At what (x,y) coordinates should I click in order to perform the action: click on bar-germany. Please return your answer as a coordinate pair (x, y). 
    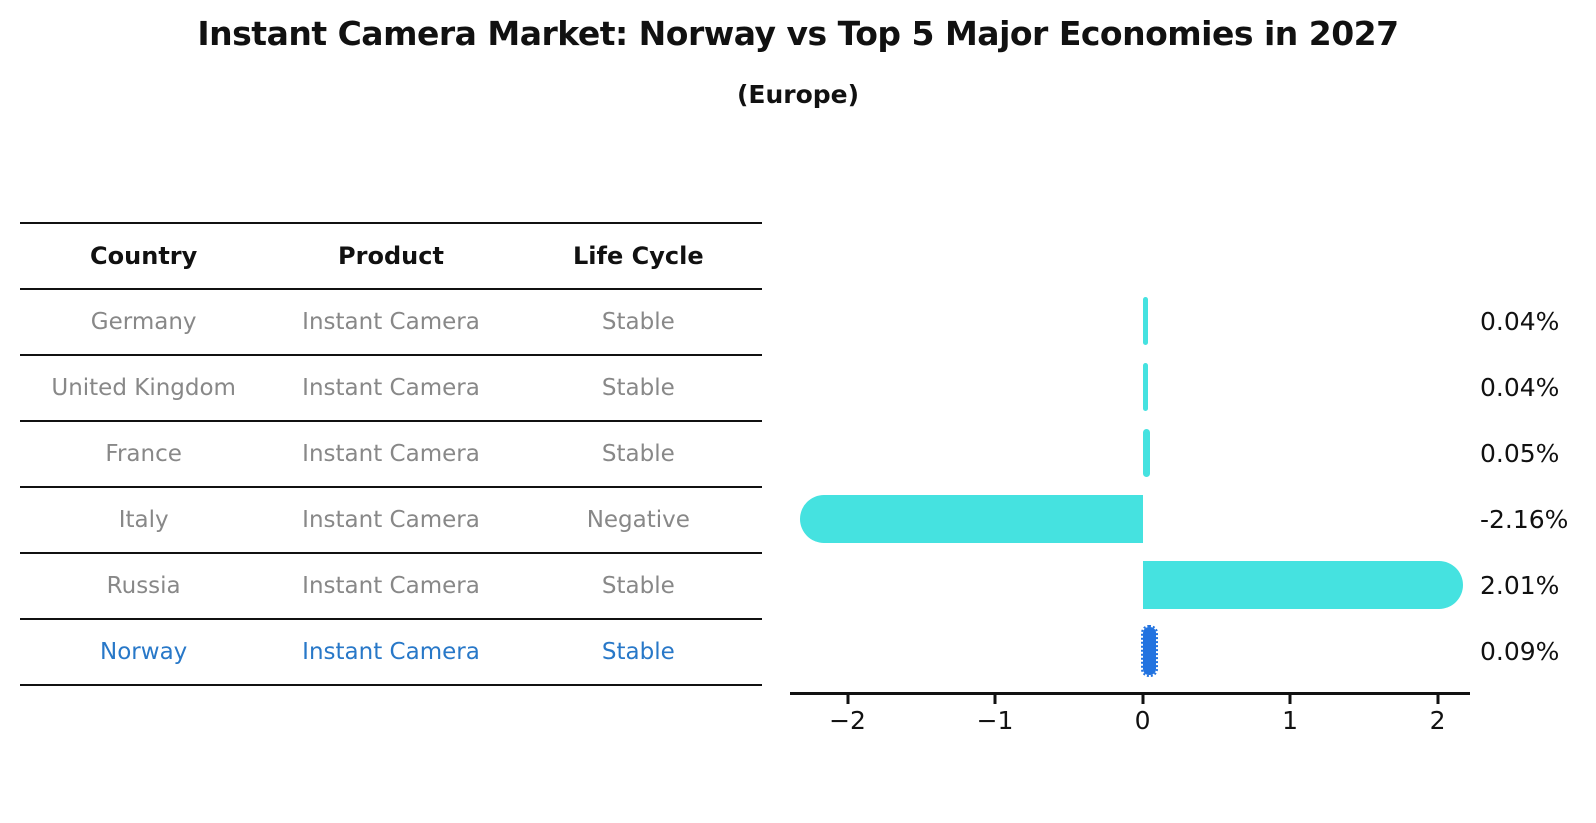
    Looking at the image, I should click on (1145, 321).